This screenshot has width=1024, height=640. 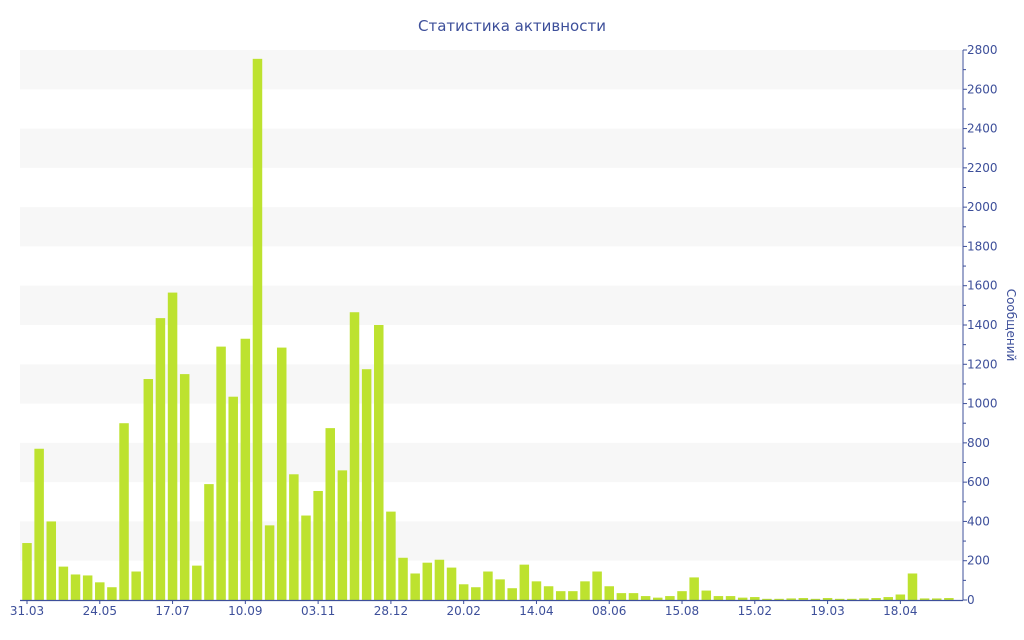 I want to click on y-tick-label: 2200, so click(x=982, y=168).